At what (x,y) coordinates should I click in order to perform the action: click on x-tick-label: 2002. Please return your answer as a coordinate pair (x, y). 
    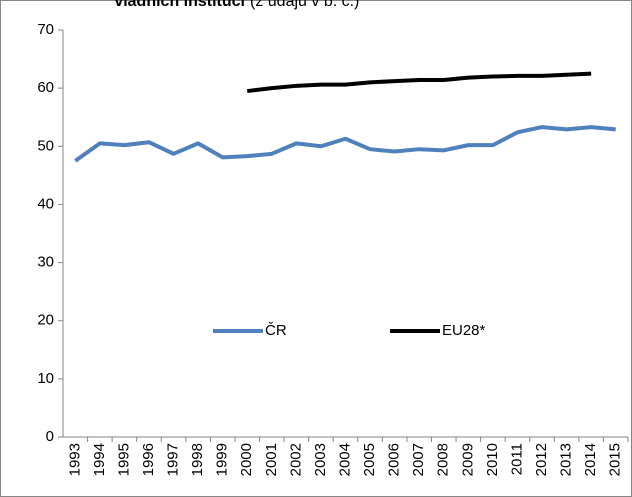
    Looking at the image, I should click on (295, 459).